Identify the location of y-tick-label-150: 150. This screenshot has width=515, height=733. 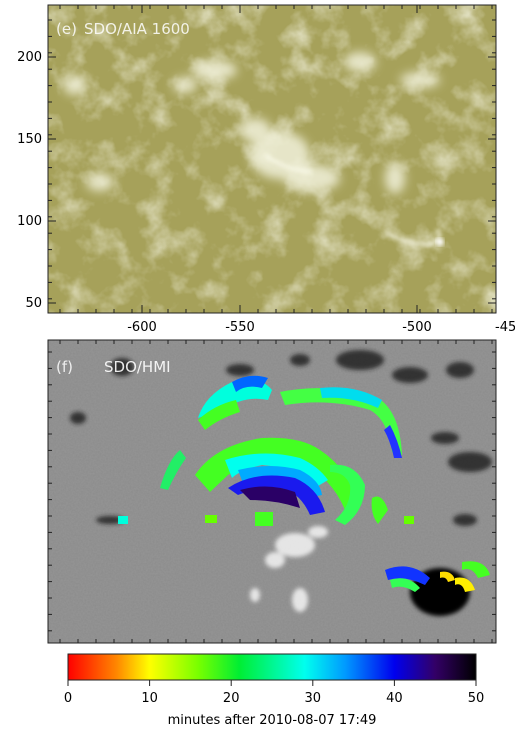
(29, 139).